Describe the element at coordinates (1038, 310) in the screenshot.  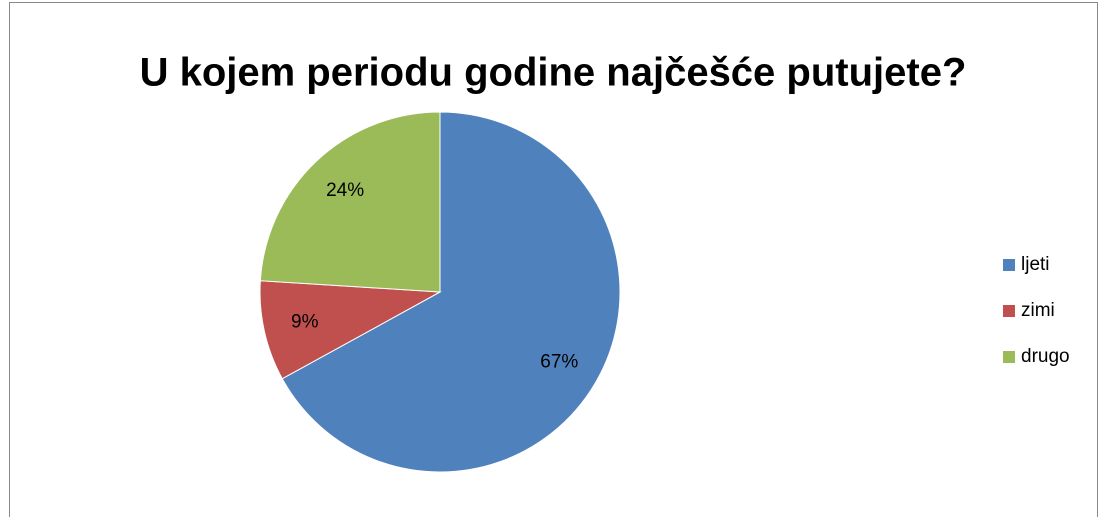
I see `legend-label: zimi` at that location.